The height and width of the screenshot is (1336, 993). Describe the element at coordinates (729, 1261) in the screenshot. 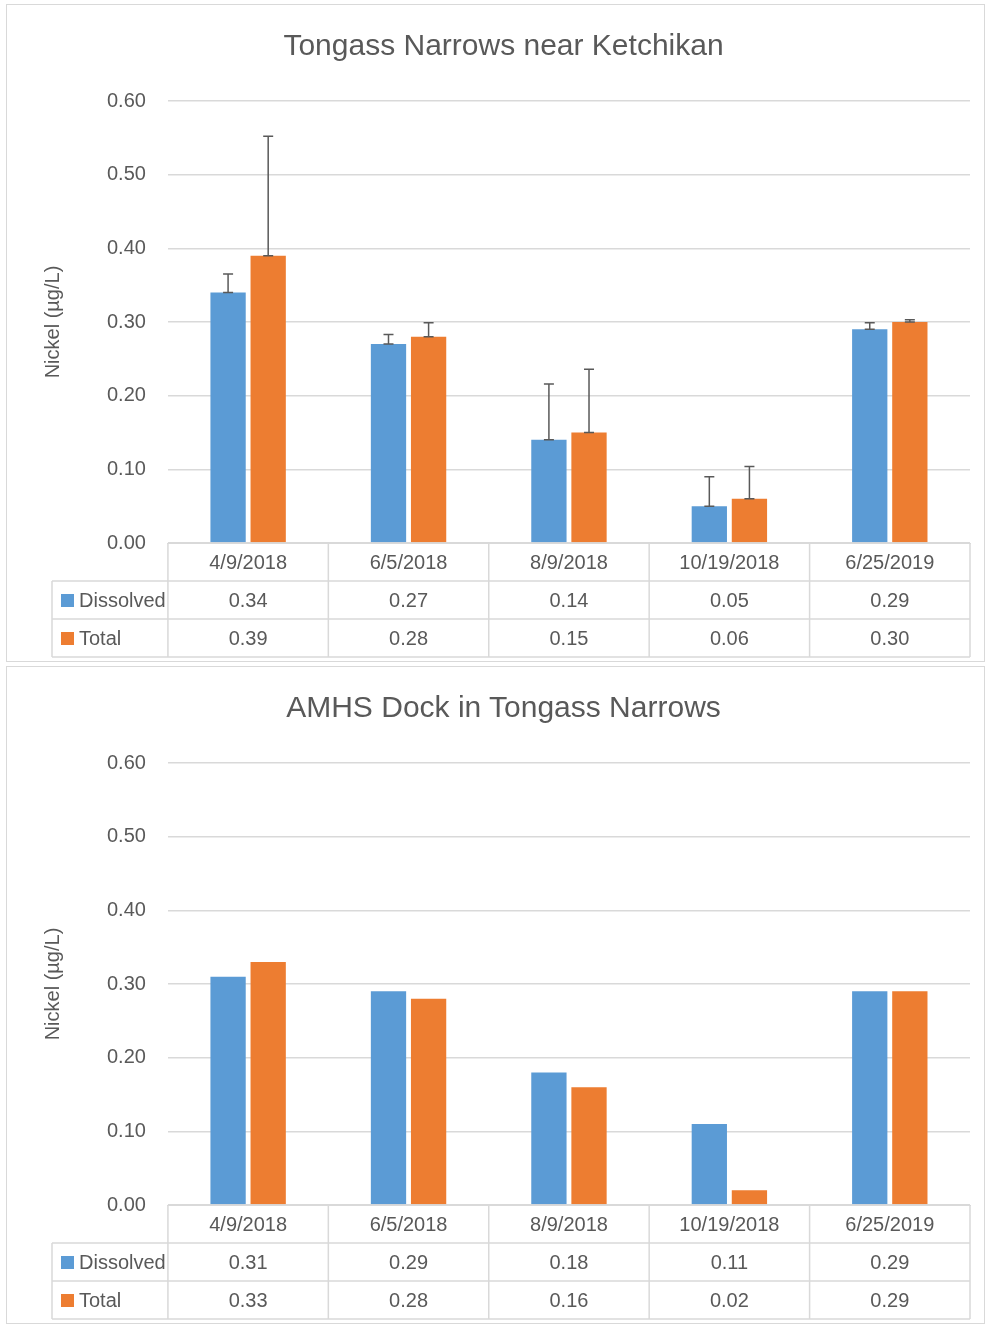

I see `data-label: 0.11` at that location.